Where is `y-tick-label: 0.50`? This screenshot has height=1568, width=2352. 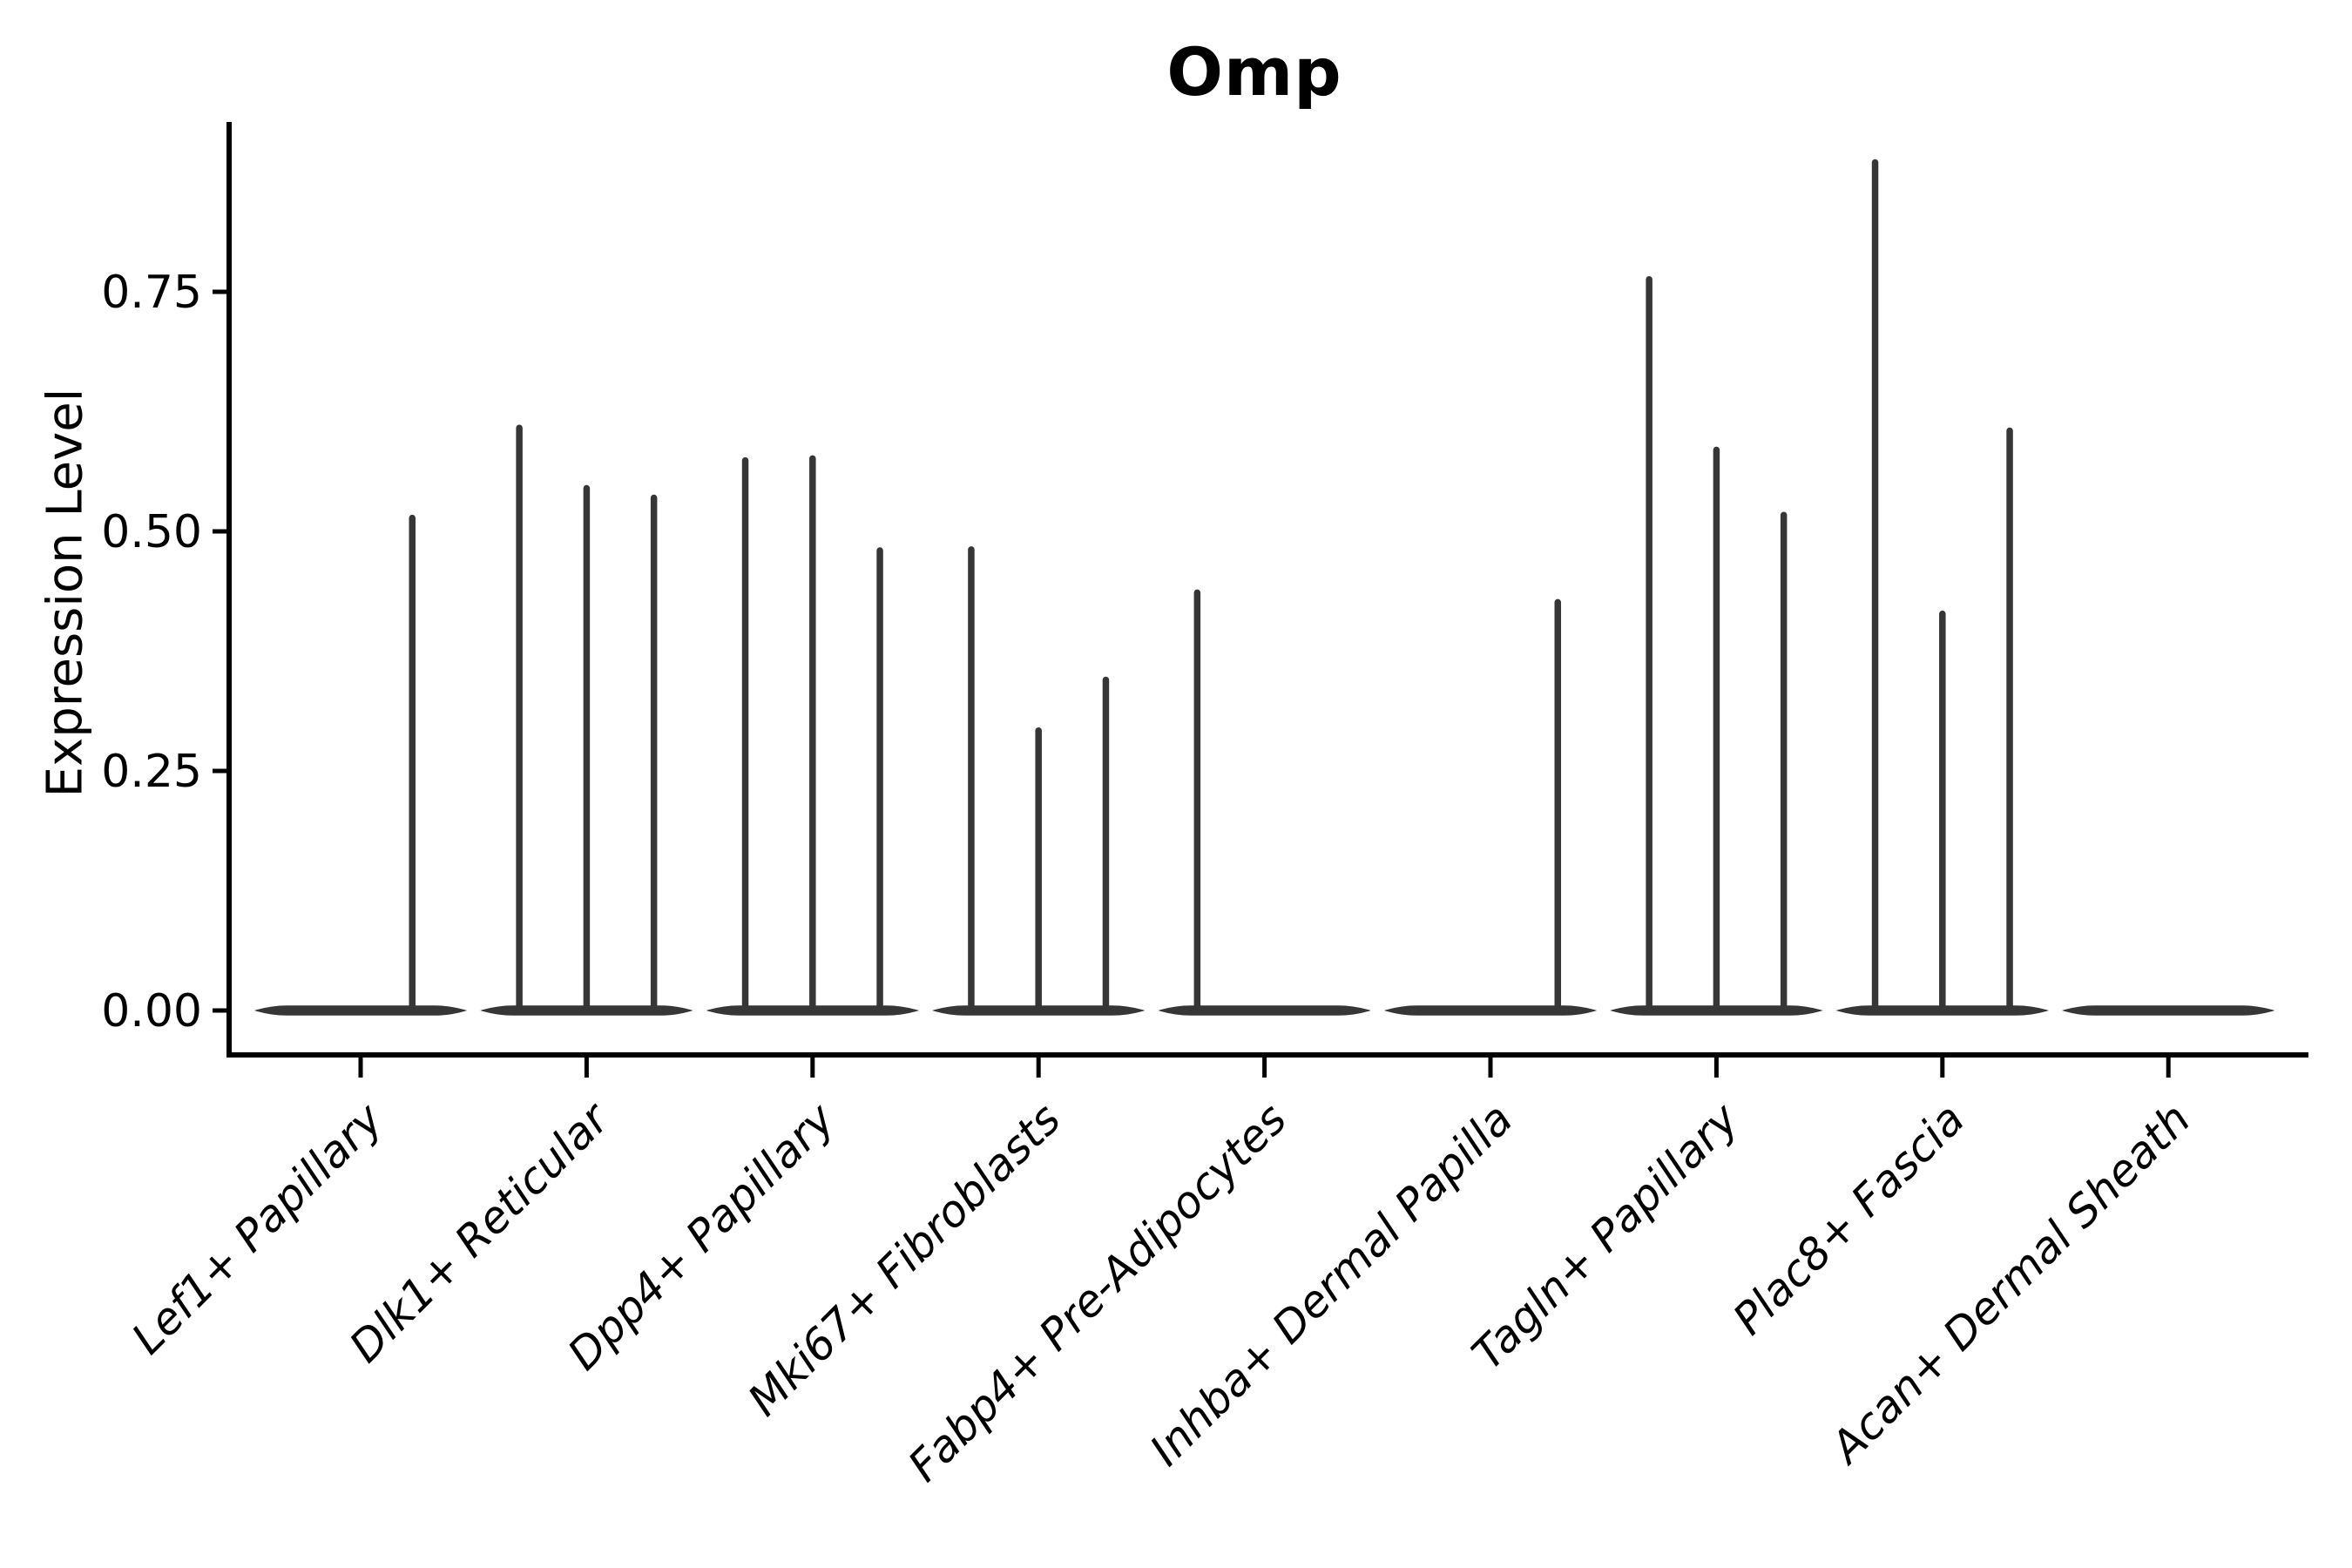
y-tick-label: 0.50 is located at coordinates (151, 532).